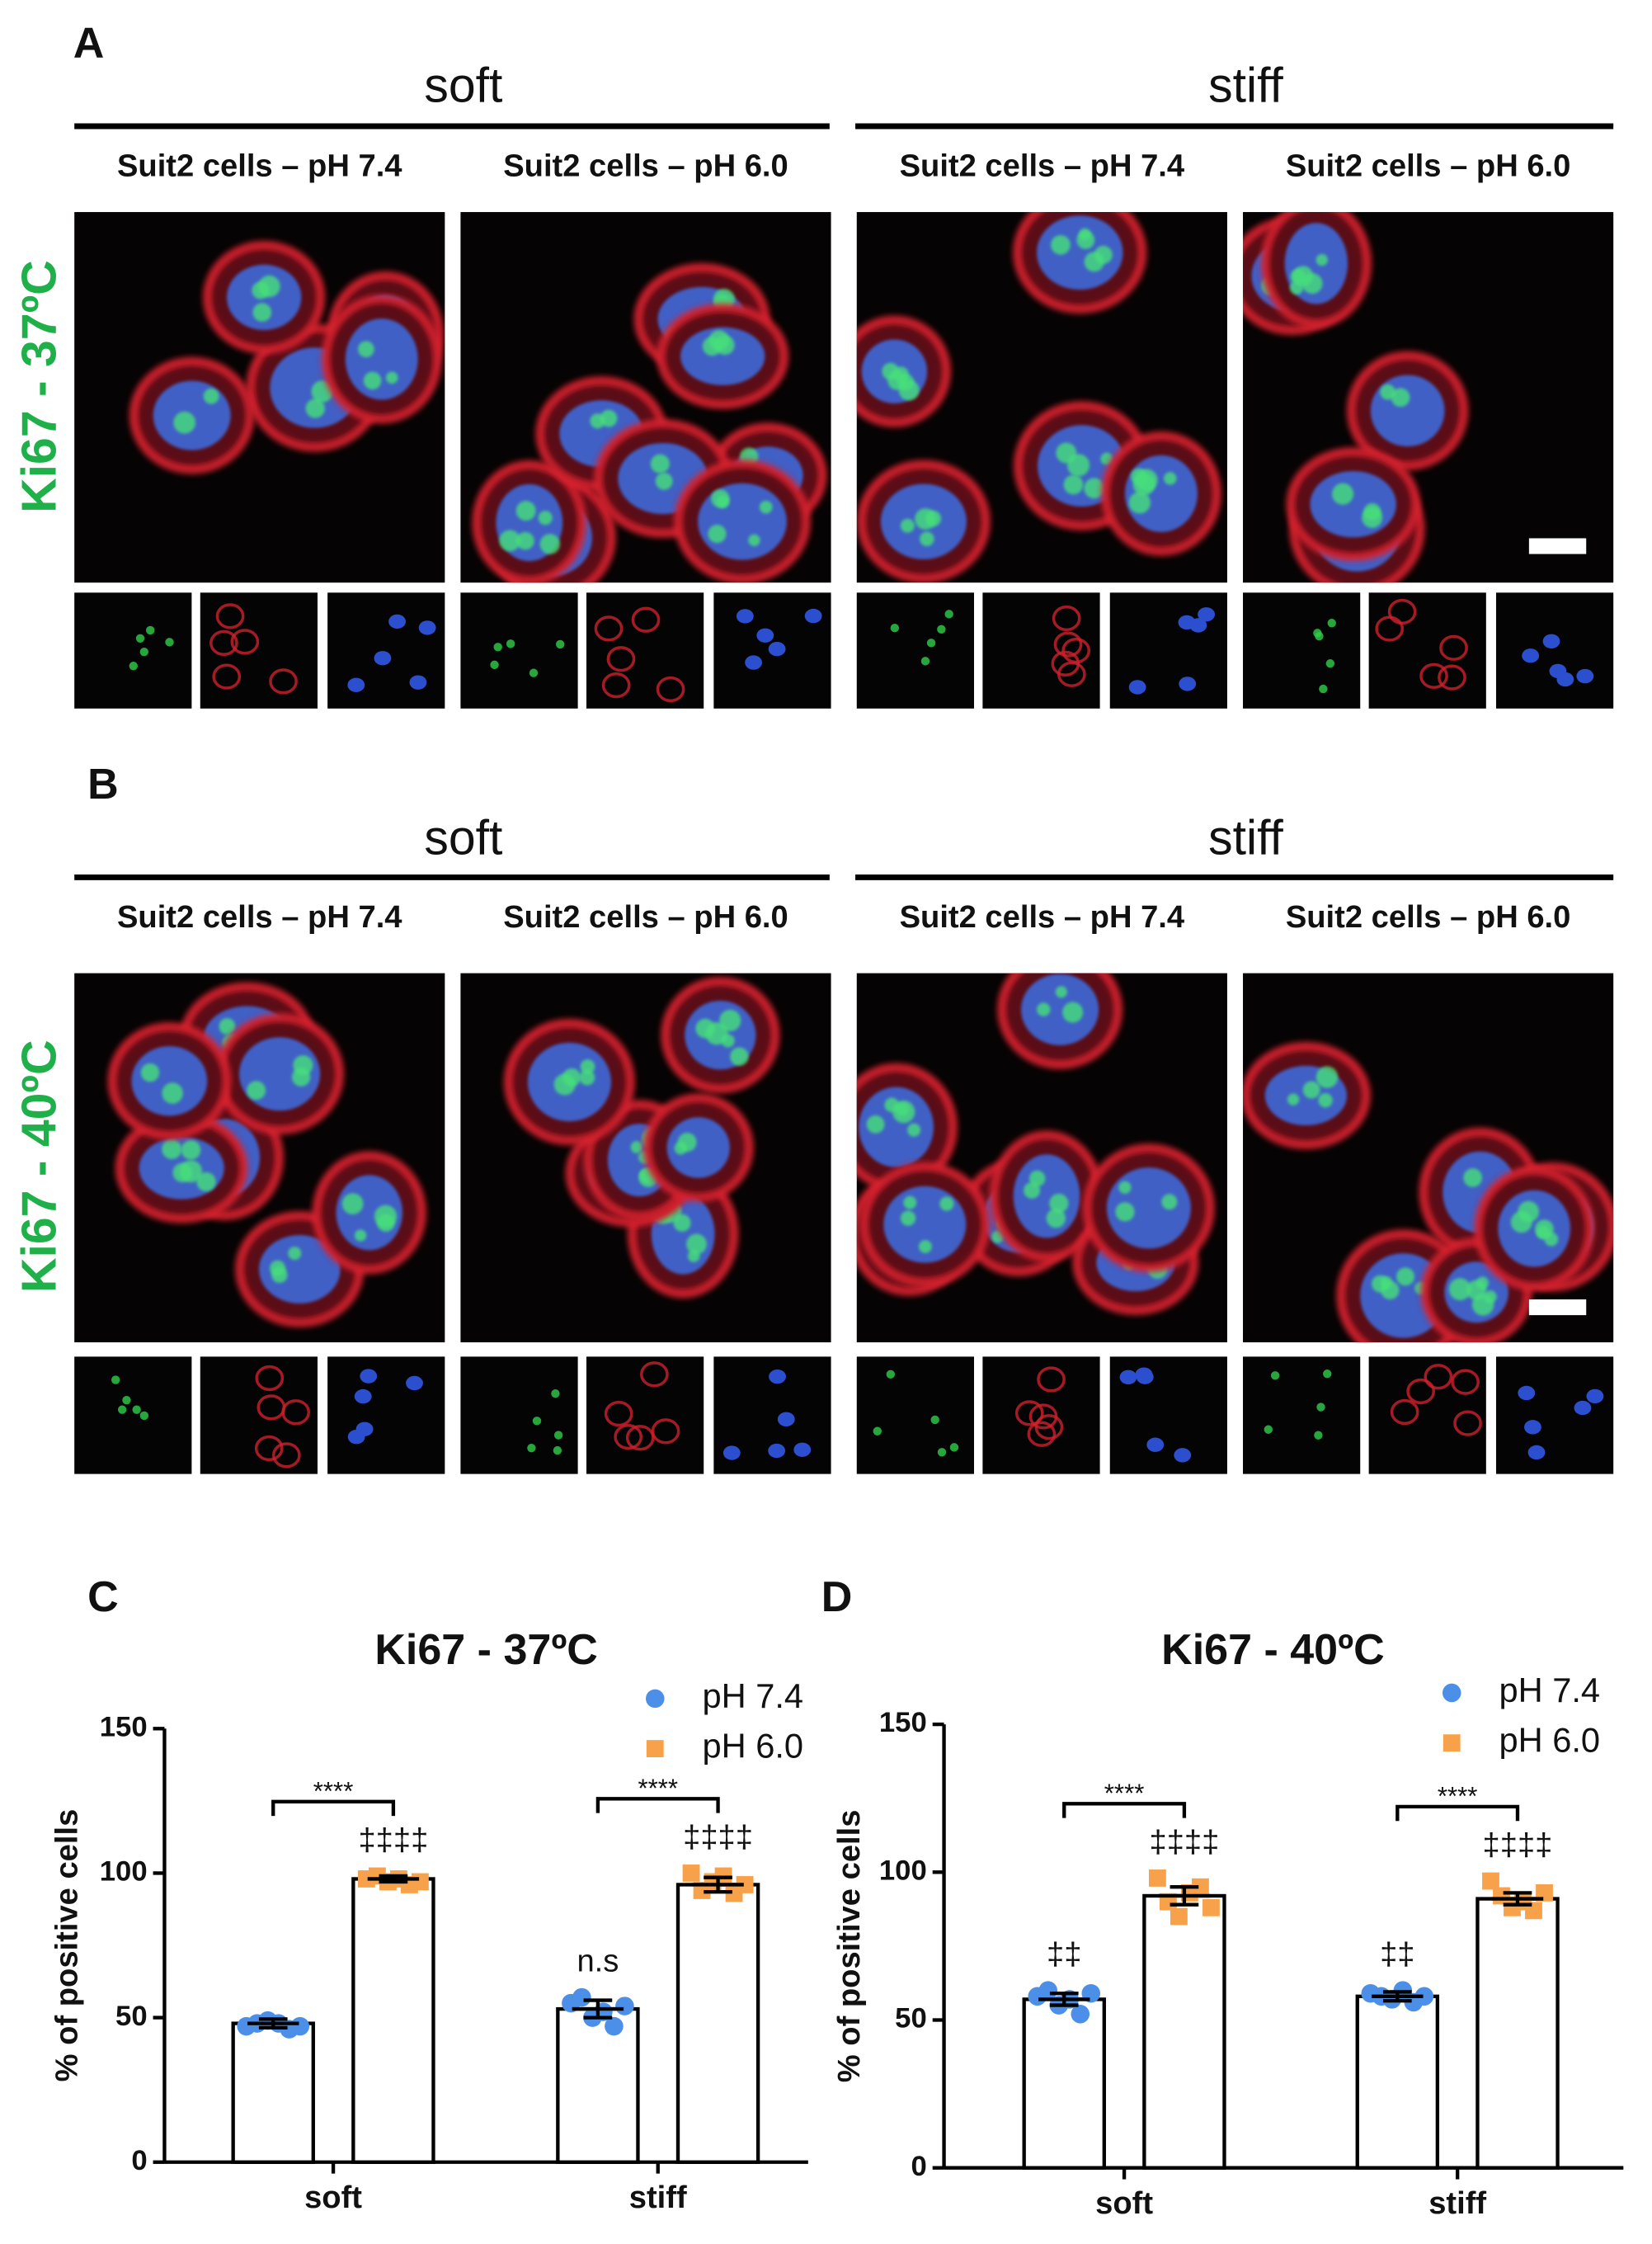 The width and height of the screenshot is (1652, 2244). Describe the element at coordinates (645, 397) in the screenshot. I see `micrograph` at that location.